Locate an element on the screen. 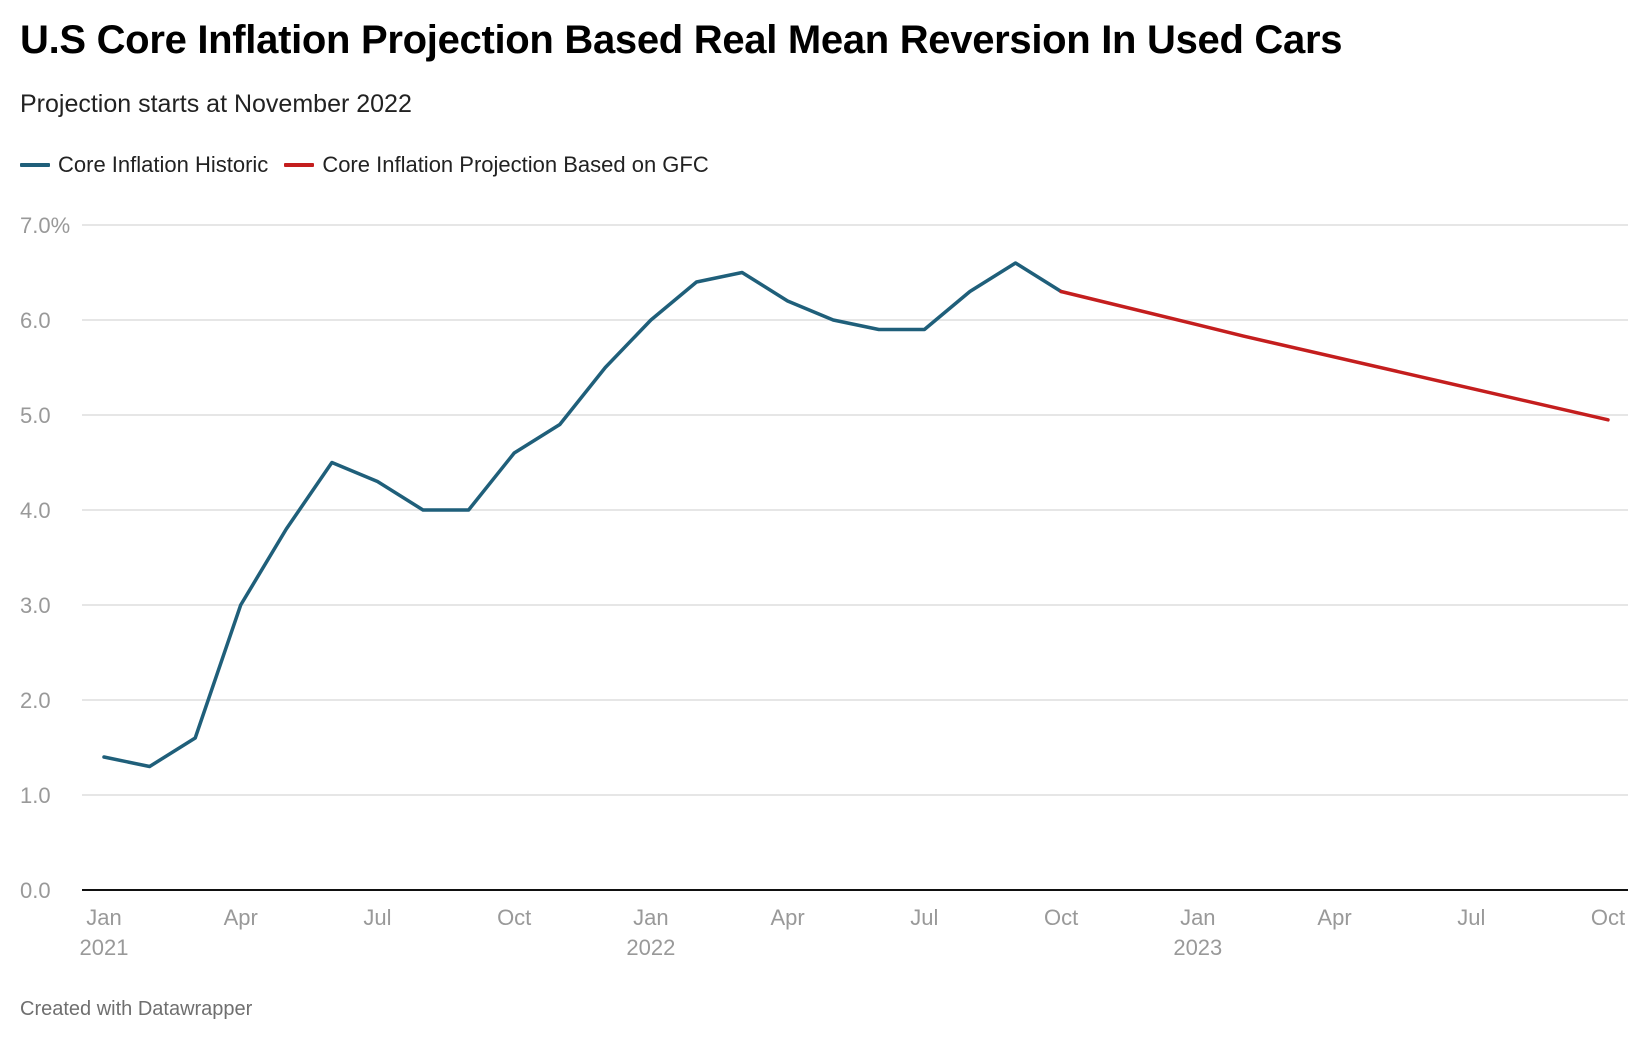 Image resolution: width=1640 pixels, height=1040 pixels. legend-label-historic: Core Inflation Historic is located at coordinates (163, 164).